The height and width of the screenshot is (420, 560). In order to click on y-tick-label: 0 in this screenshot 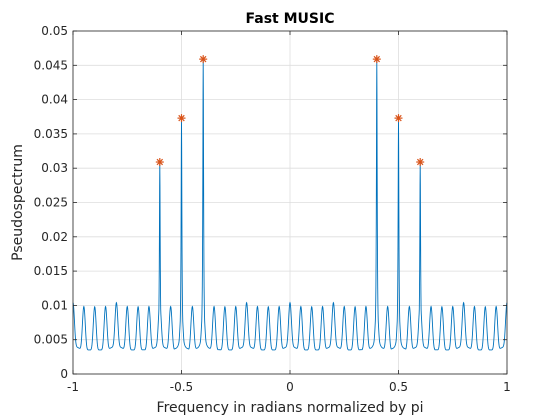, I will do `click(64, 374)`.